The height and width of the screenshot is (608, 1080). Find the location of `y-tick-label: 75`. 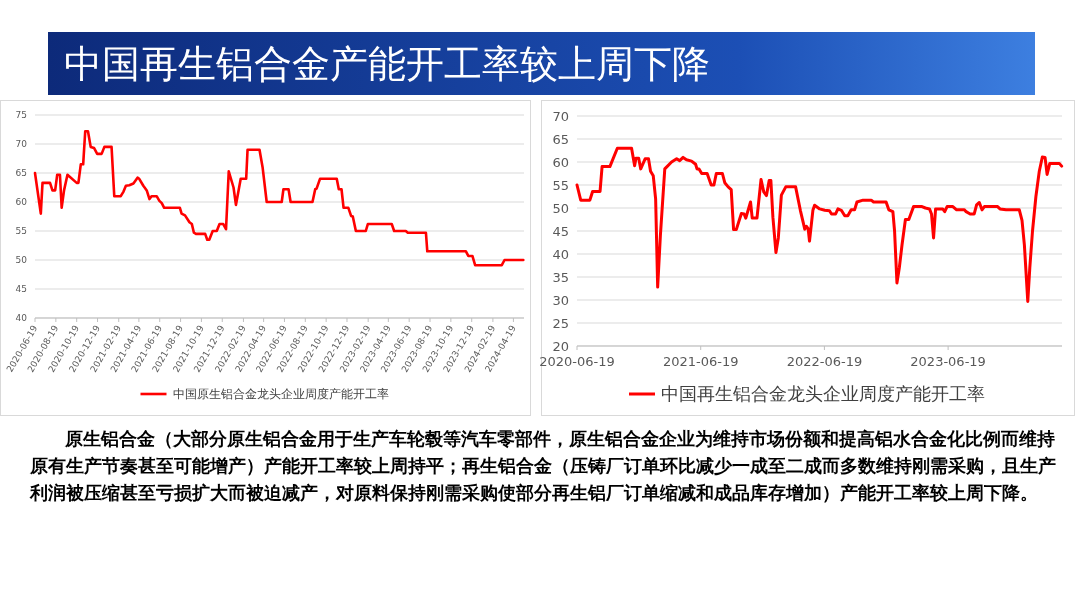

y-tick-label: 75 is located at coordinates (21, 115).